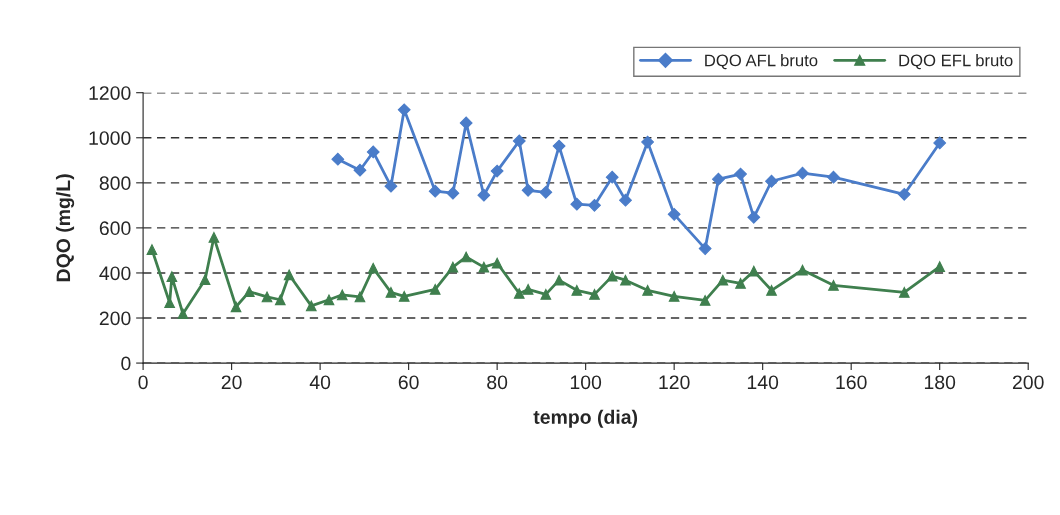  I want to click on y-tick-label: 1000, so click(110, 138).